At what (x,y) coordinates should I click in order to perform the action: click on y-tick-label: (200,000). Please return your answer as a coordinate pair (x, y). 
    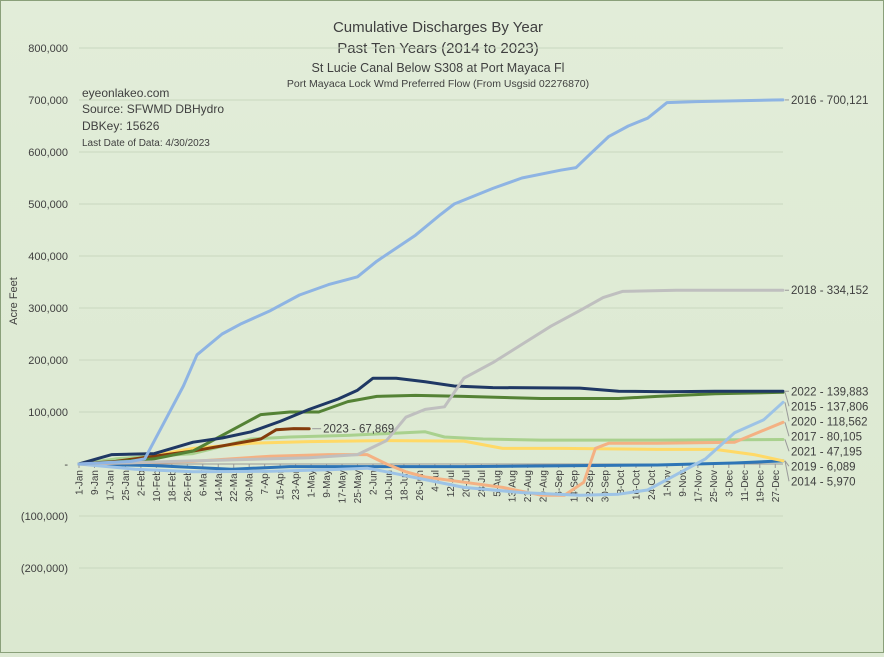
    Looking at the image, I should click on (44, 569).